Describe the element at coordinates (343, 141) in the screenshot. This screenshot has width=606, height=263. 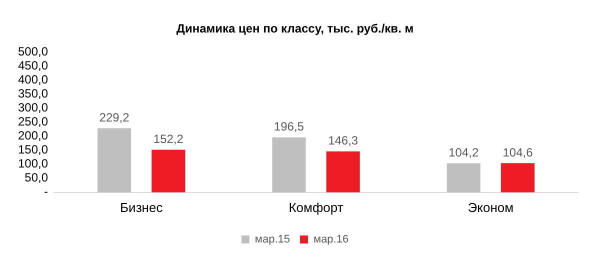
I see `data-label: 146,3` at that location.